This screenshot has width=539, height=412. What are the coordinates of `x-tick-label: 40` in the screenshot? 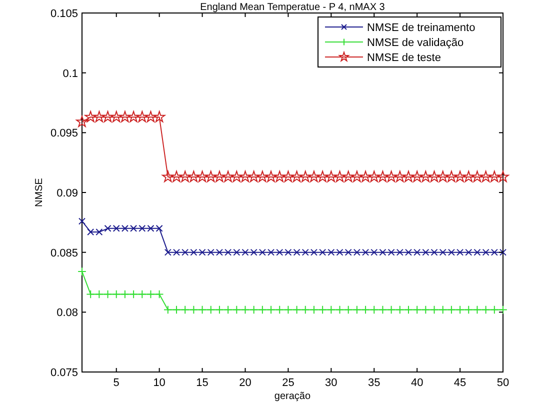 It's located at (417, 383).